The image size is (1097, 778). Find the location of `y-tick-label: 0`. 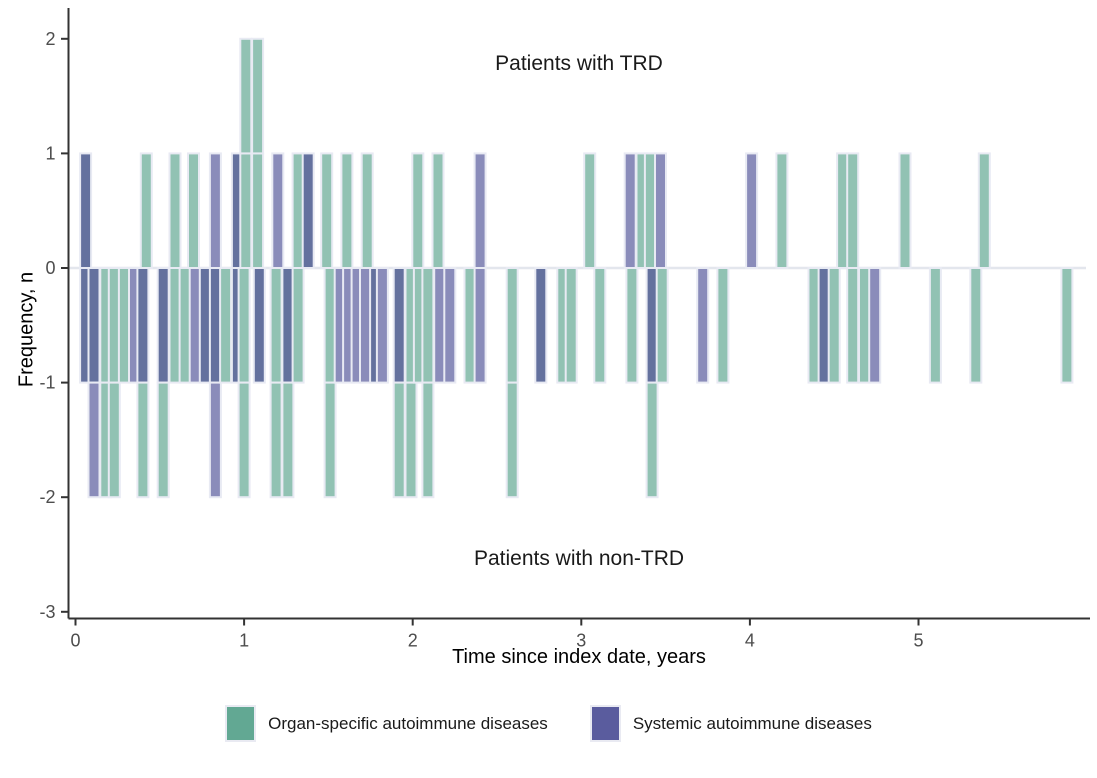

y-tick-label: 0 is located at coordinates (50, 268).